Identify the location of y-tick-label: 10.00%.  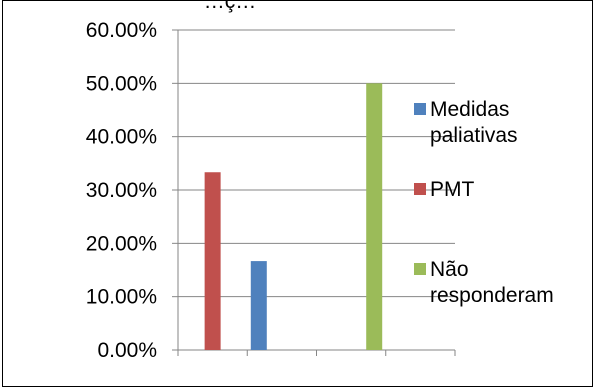
(121, 297).